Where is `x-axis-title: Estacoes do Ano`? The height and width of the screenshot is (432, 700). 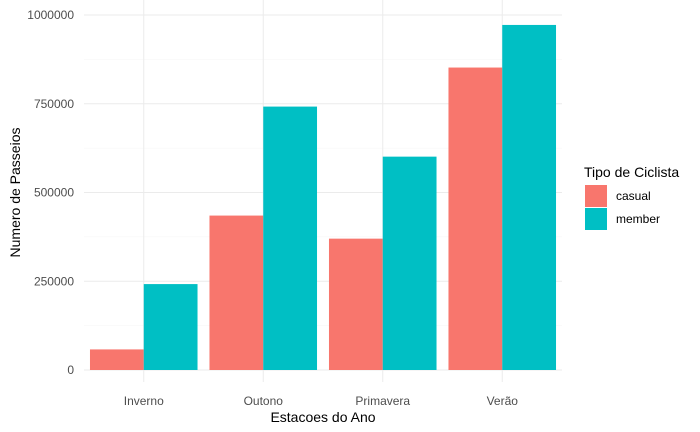
x-axis-title: Estacoes do Ano is located at coordinates (322, 417).